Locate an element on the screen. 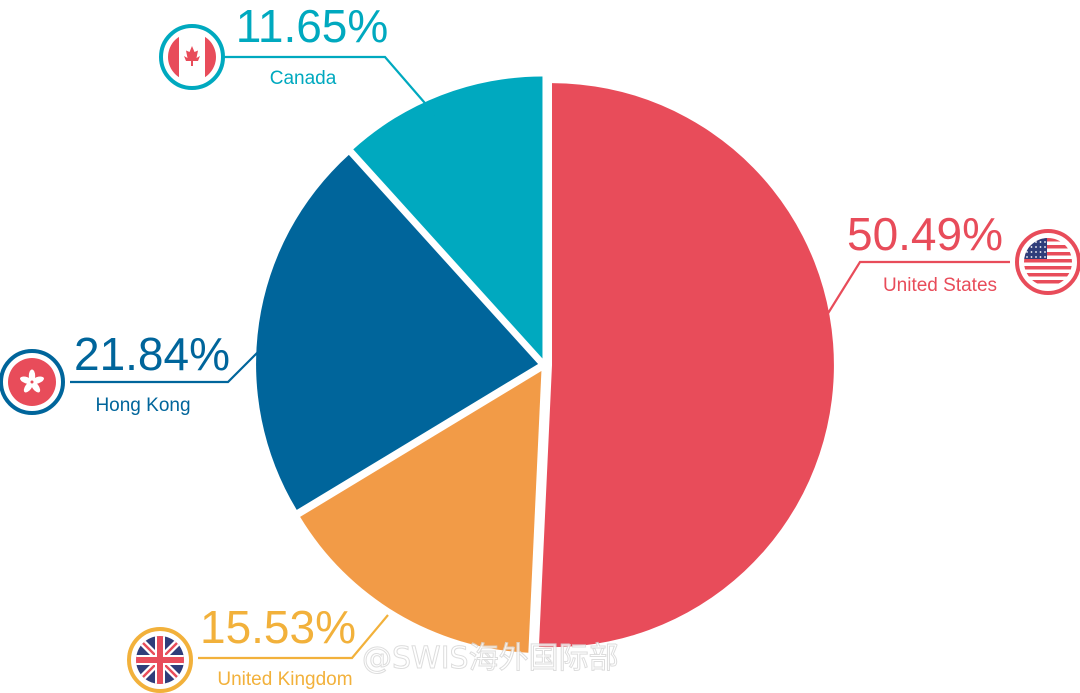 The width and height of the screenshot is (1080, 693). callout-line-united-kingdom is located at coordinates (293, 637).